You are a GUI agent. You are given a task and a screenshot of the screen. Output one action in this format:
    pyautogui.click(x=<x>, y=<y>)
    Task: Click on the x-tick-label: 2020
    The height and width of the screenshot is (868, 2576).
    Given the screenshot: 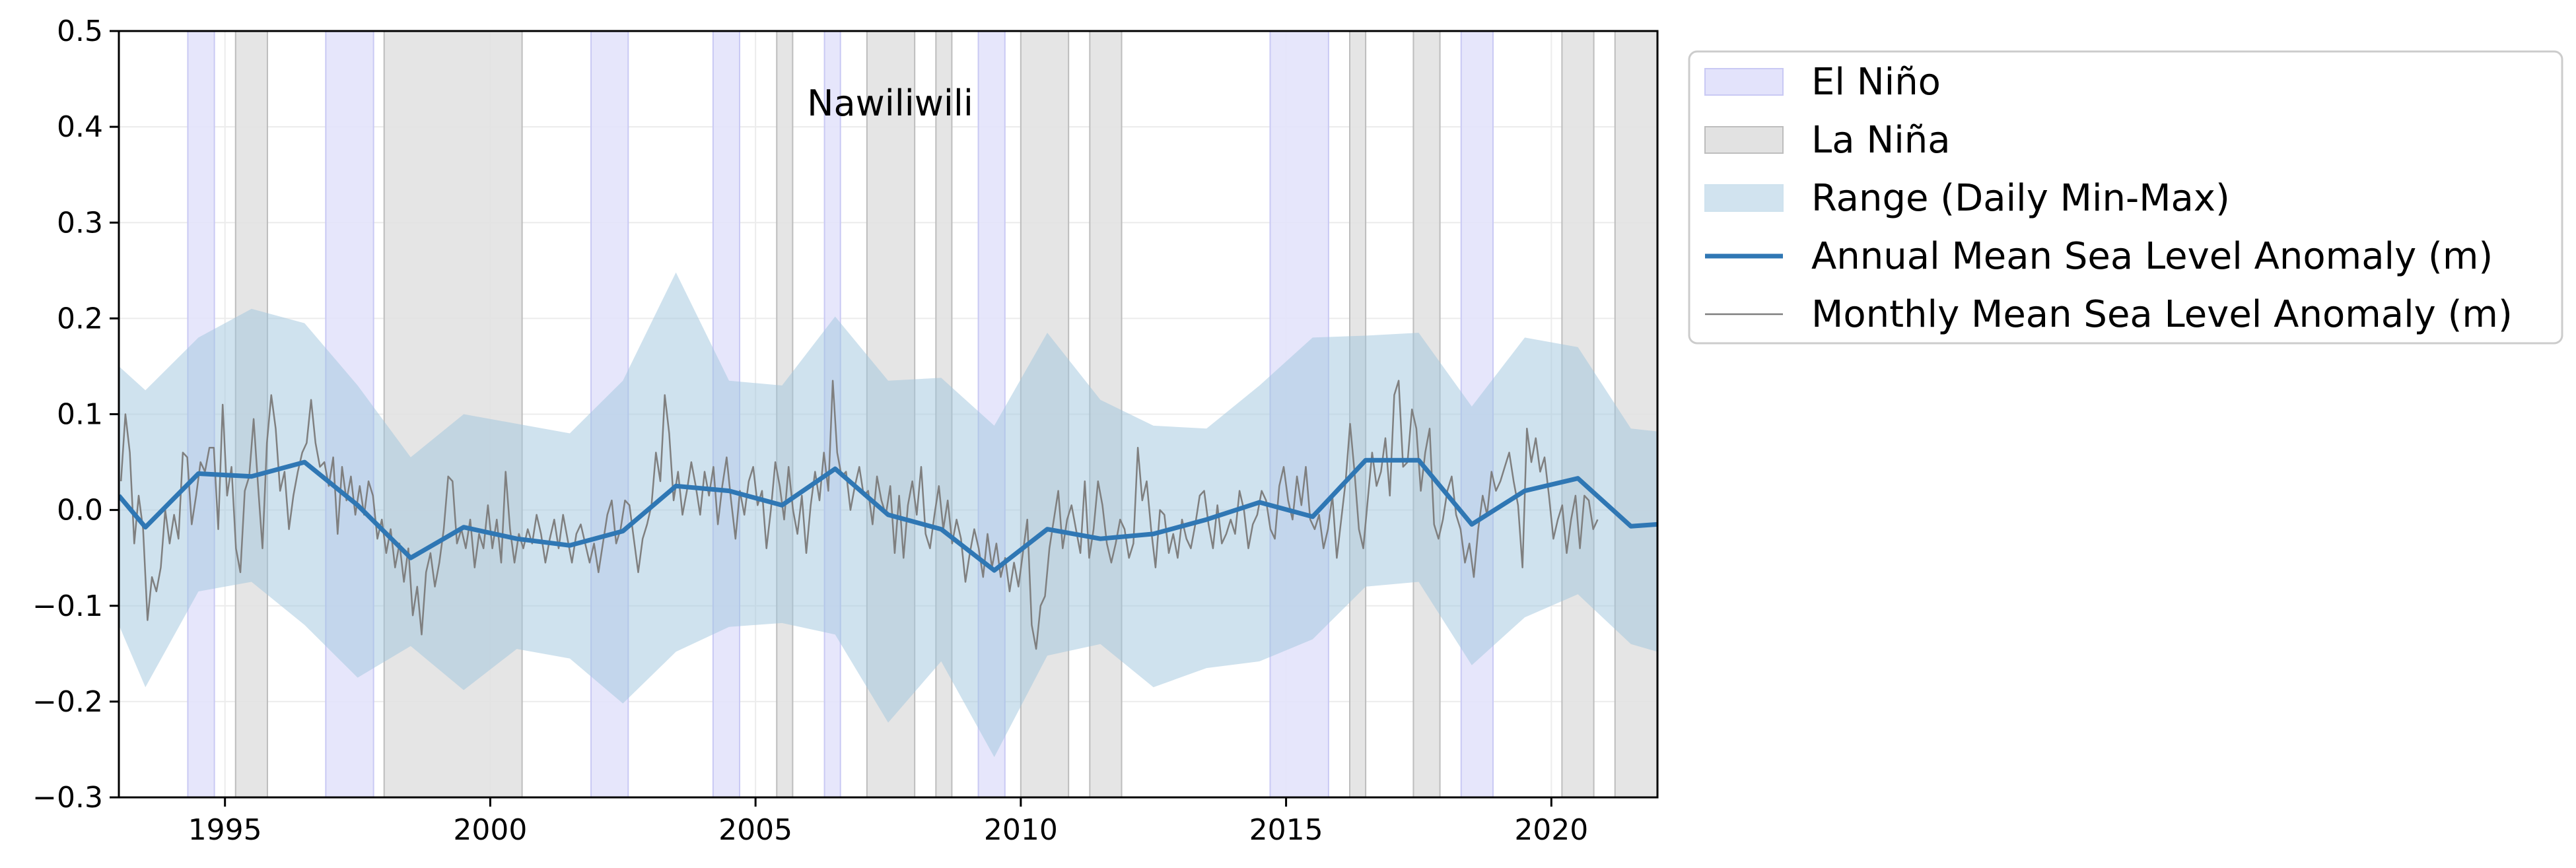 What is the action you would take?
    pyautogui.click(x=1551, y=830)
    